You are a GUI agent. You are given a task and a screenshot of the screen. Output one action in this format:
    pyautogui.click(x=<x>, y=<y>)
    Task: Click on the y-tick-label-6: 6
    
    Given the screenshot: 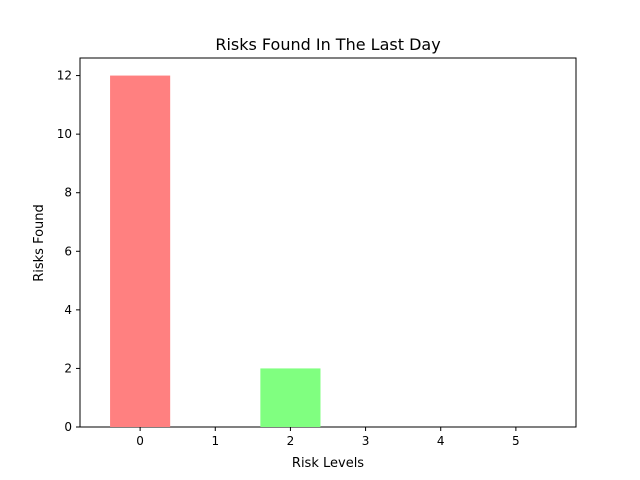 What is the action you would take?
    pyautogui.click(x=68, y=251)
    